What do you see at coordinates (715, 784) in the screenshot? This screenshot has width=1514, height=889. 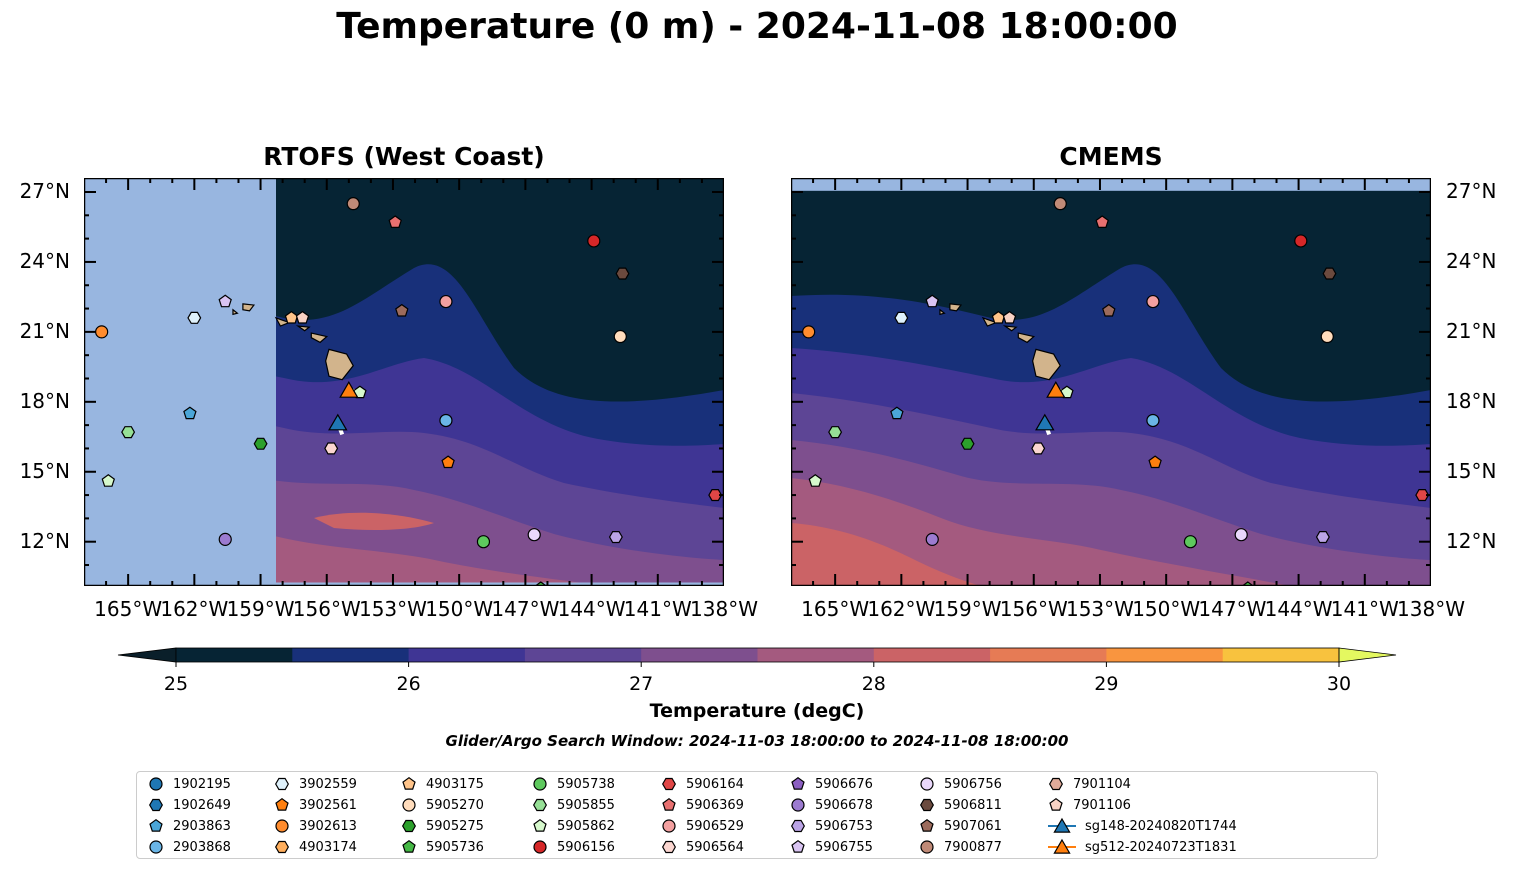 I see `legend-label: 5906164` at bounding box center [715, 784].